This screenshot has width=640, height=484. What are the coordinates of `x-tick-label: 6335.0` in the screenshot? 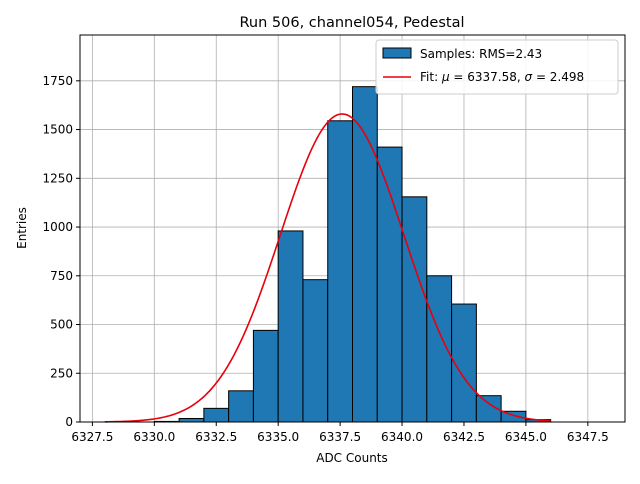 It's located at (278, 437).